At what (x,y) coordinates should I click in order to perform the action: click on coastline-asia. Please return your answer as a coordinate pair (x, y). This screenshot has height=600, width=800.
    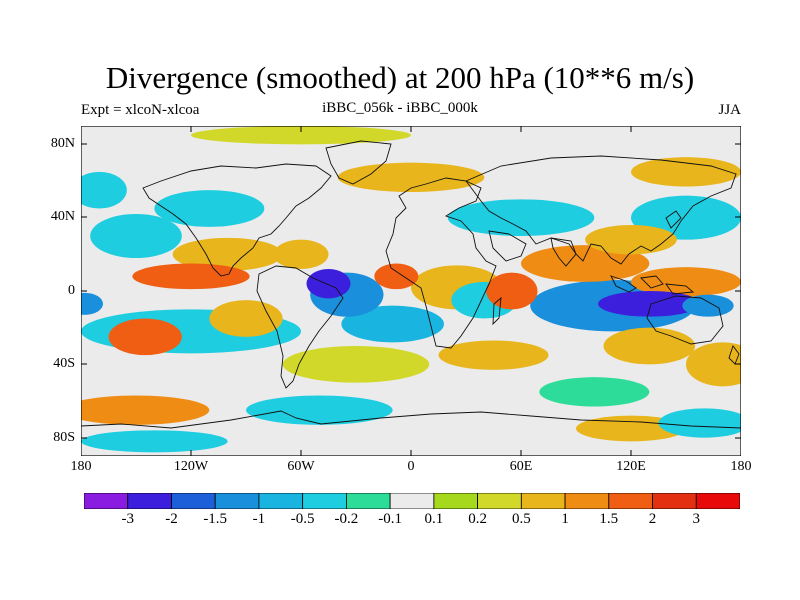
    Looking at the image, I should click on (601, 210).